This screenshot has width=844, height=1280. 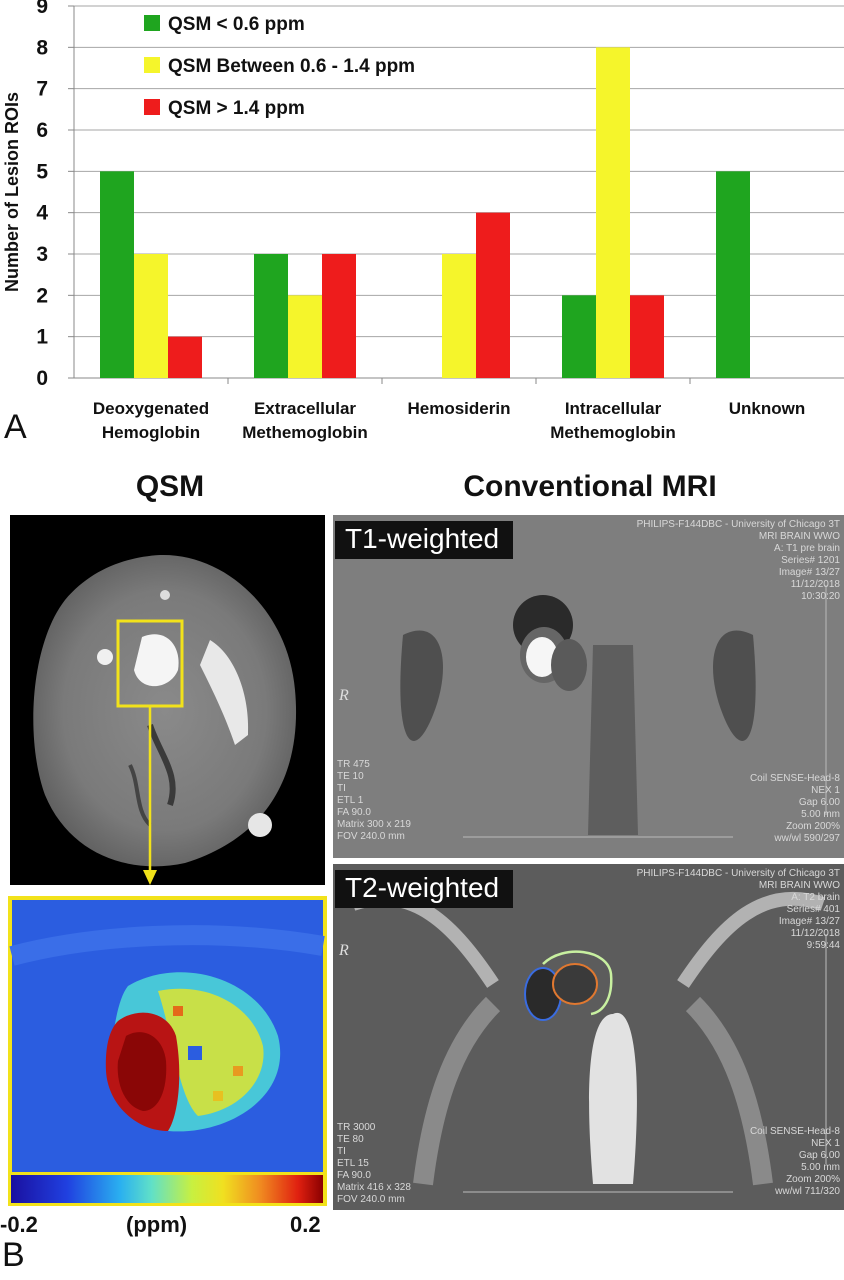 I want to click on x-category-label: Hemosiderin, so click(x=459, y=408).